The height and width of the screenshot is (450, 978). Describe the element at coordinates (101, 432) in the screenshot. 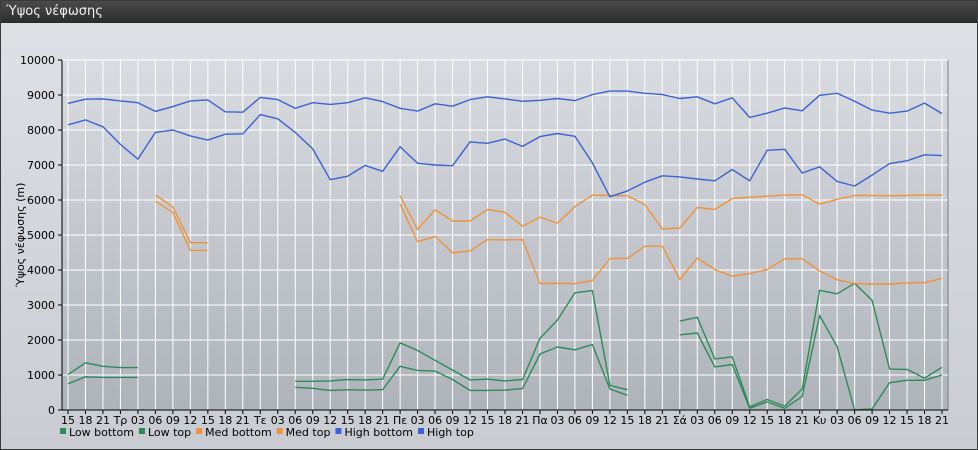

I see `legend-label-low-bottom: Low bottom` at that location.